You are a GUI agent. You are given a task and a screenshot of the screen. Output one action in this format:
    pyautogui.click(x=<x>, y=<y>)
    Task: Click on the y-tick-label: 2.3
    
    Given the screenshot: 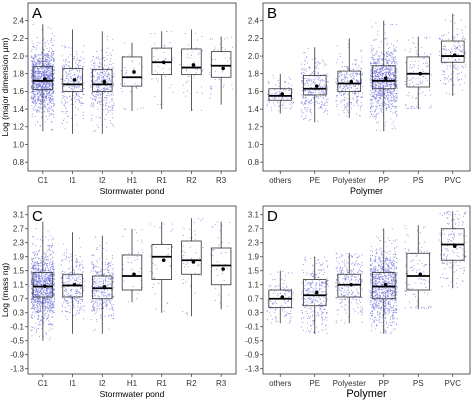 What is the action you would take?
    pyautogui.click(x=19, y=243)
    